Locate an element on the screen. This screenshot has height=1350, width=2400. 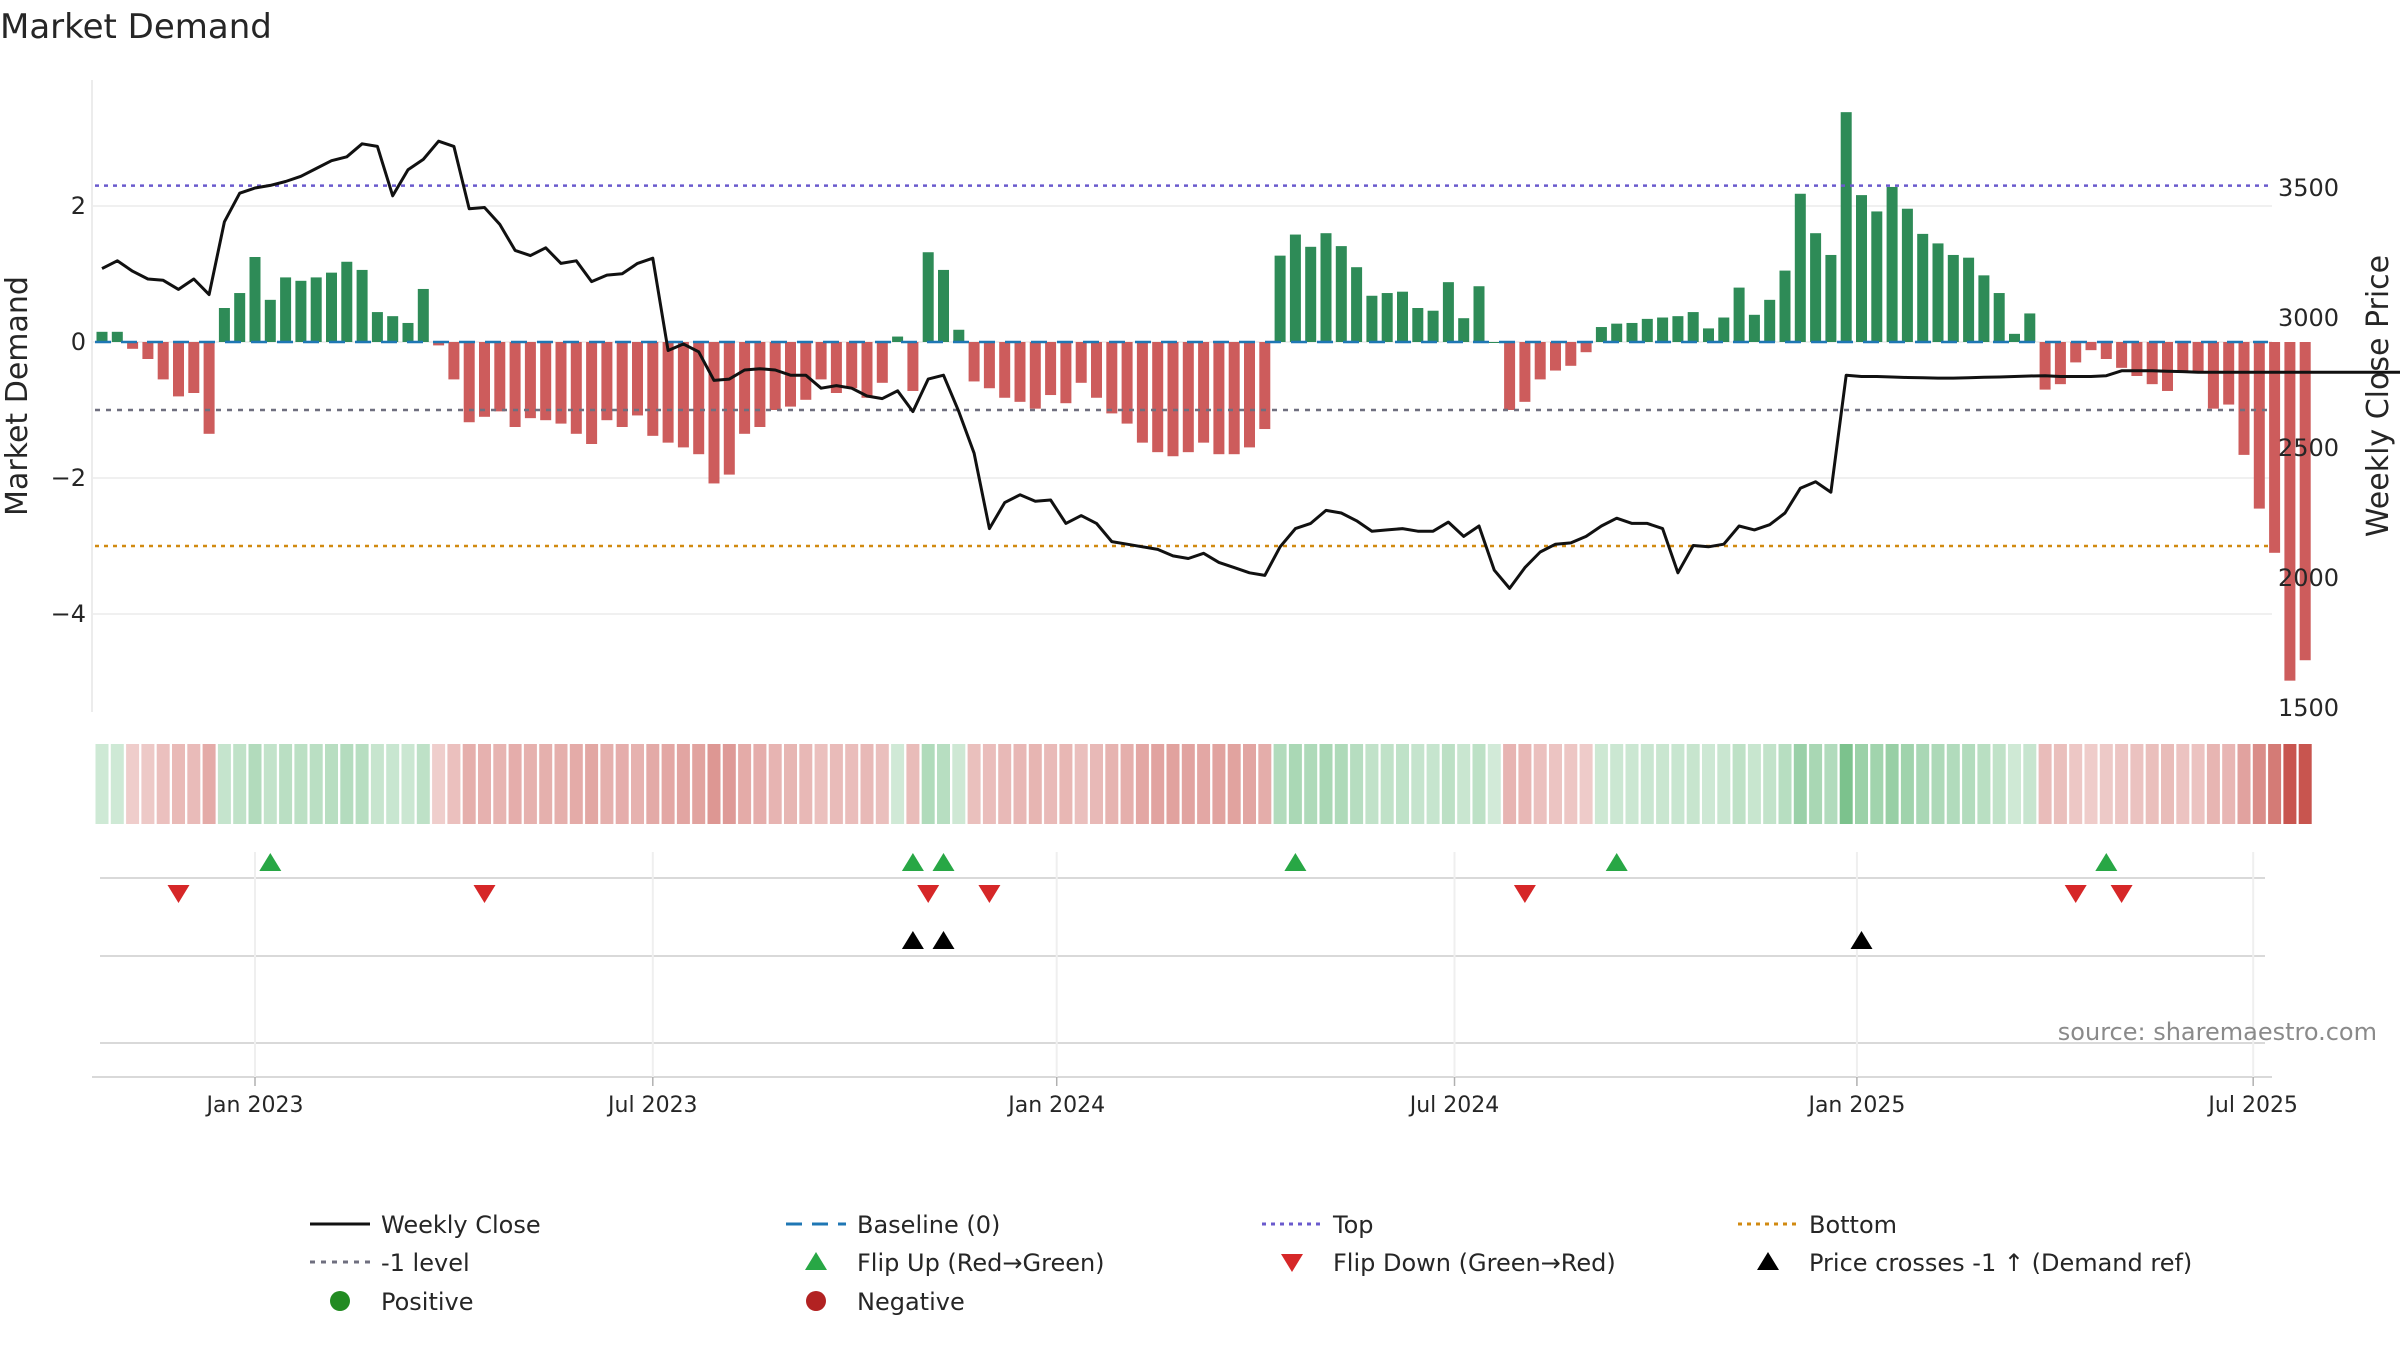
y2-tick-label: 3000 is located at coordinates (2308, 318).